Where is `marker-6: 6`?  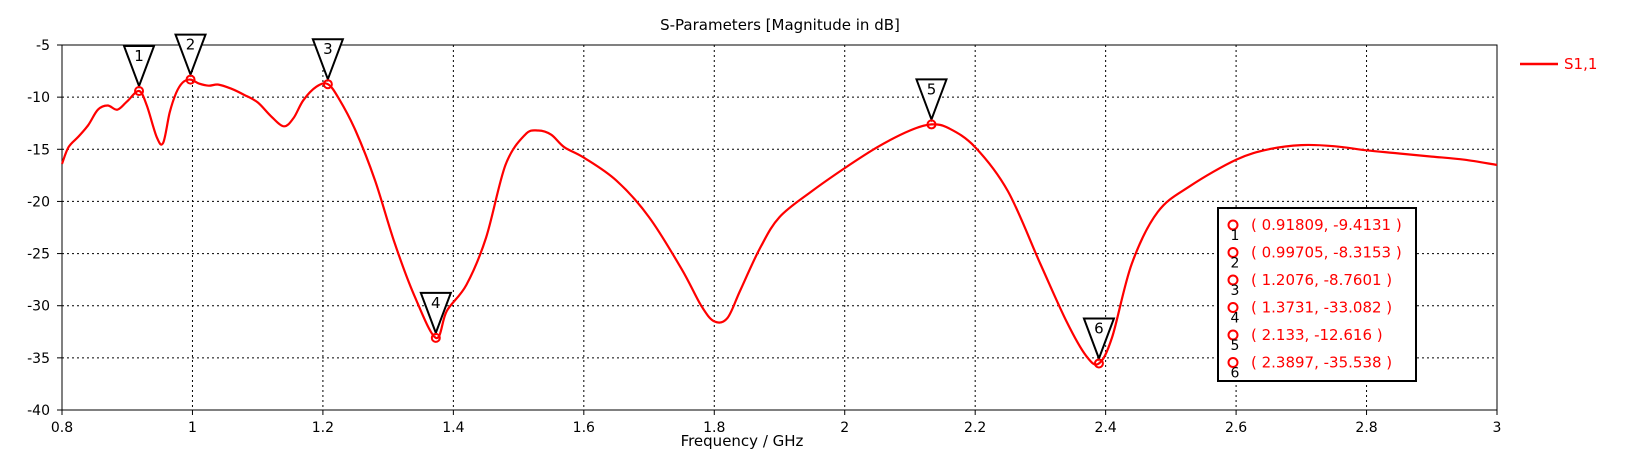 marker-6: 6 is located at coordinates (1099, 343).